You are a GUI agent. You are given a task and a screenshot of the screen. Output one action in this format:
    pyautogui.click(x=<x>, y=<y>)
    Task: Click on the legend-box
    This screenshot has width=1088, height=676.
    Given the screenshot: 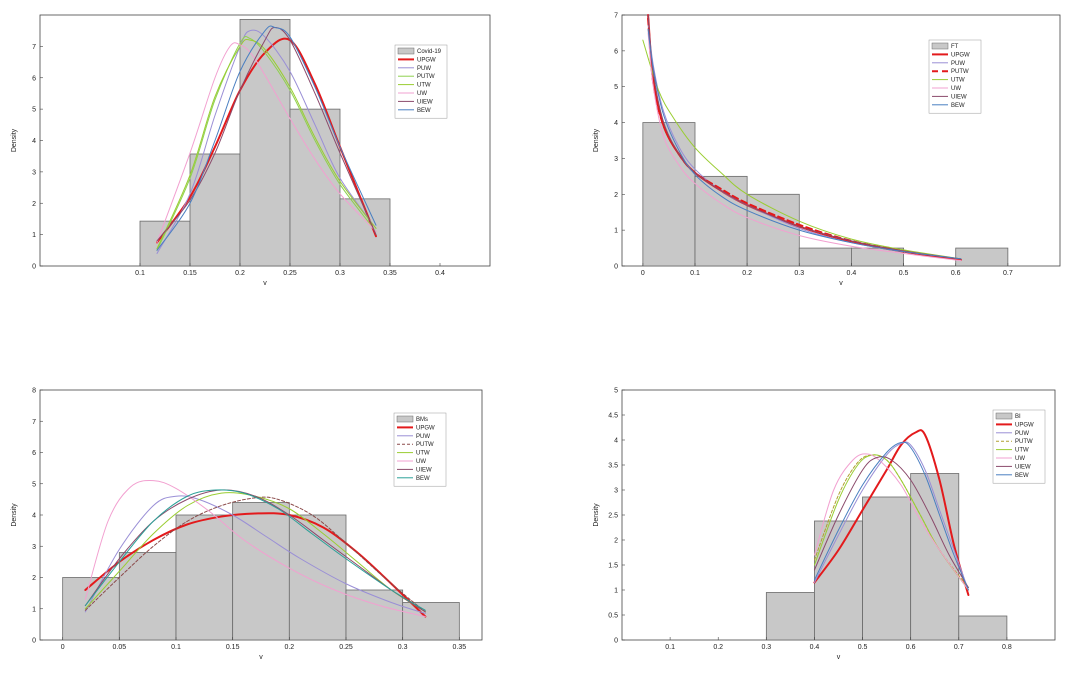 What is the action you would take?
    pyautogui.click(x=420, y=449)
    